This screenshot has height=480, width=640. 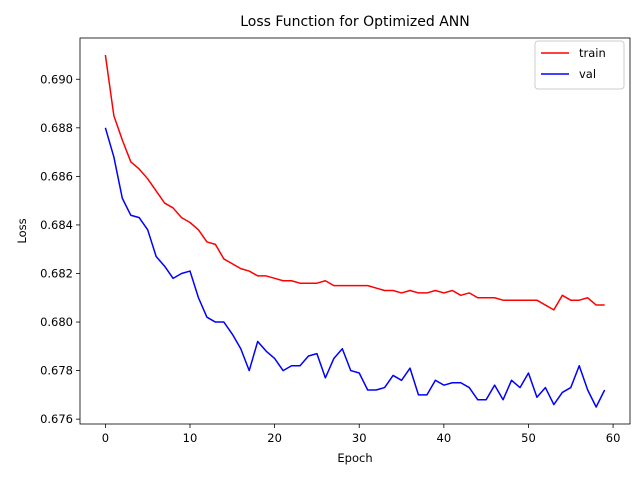 What do you see at coordinates (355, 22) in the screenshot?
I see `chart-title: Loss Function for Optimized ANN` at bounding box center [355, 22].